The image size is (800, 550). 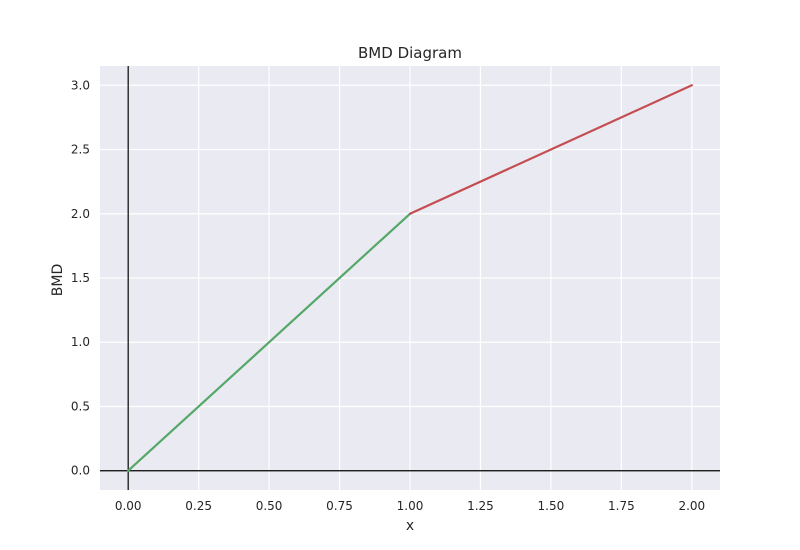 What do you see at coordinates (410, 526) in the screenshot?
I see `x-axis-label: x` at bounding box center [410, 526].